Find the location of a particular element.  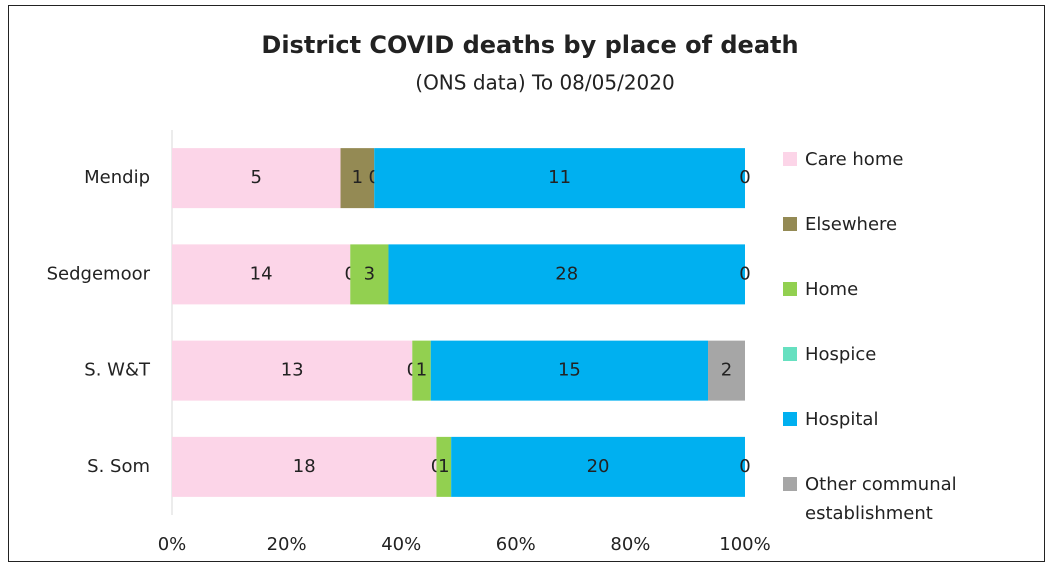

chart-subtitle: (ONS data) To 08/05/2020 is located at coordinates (544, 83).